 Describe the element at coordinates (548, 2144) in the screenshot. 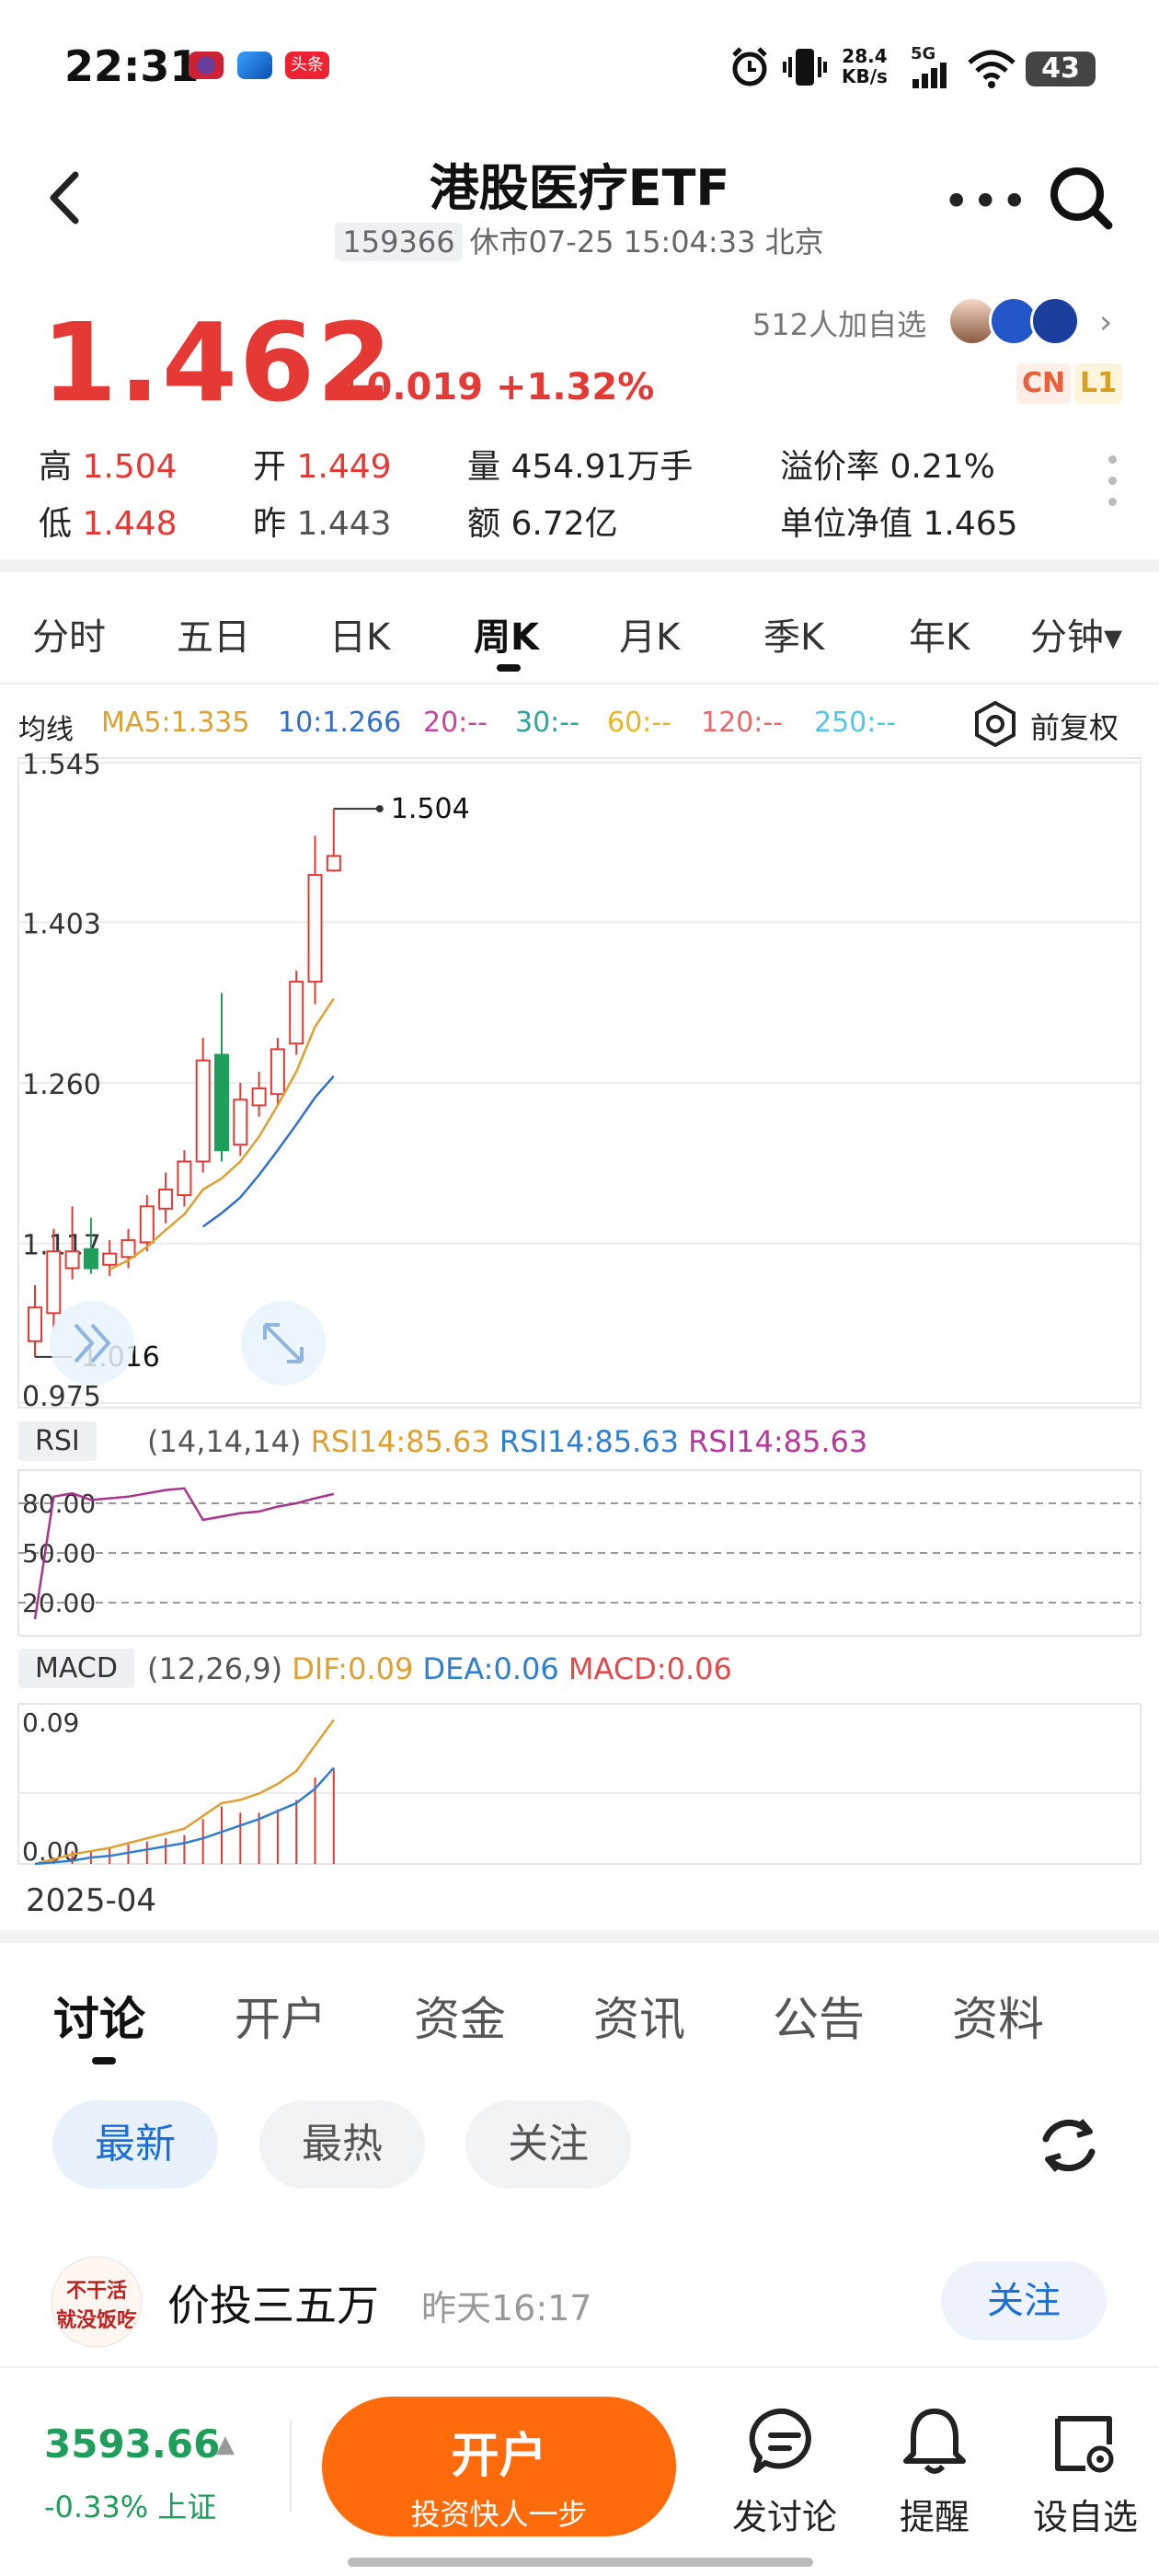

I see `filter-following: 关注` at that location.